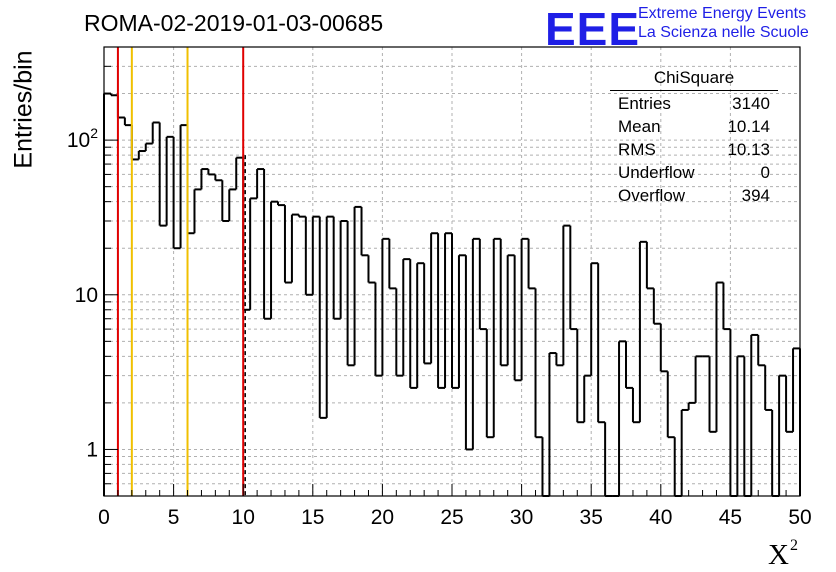 The height and width of the screenshot is (572, 836). Describe the element at coordinates (694, 126) in the screenshot. I see `stats-row-mean: Mean 10.14` at that location.